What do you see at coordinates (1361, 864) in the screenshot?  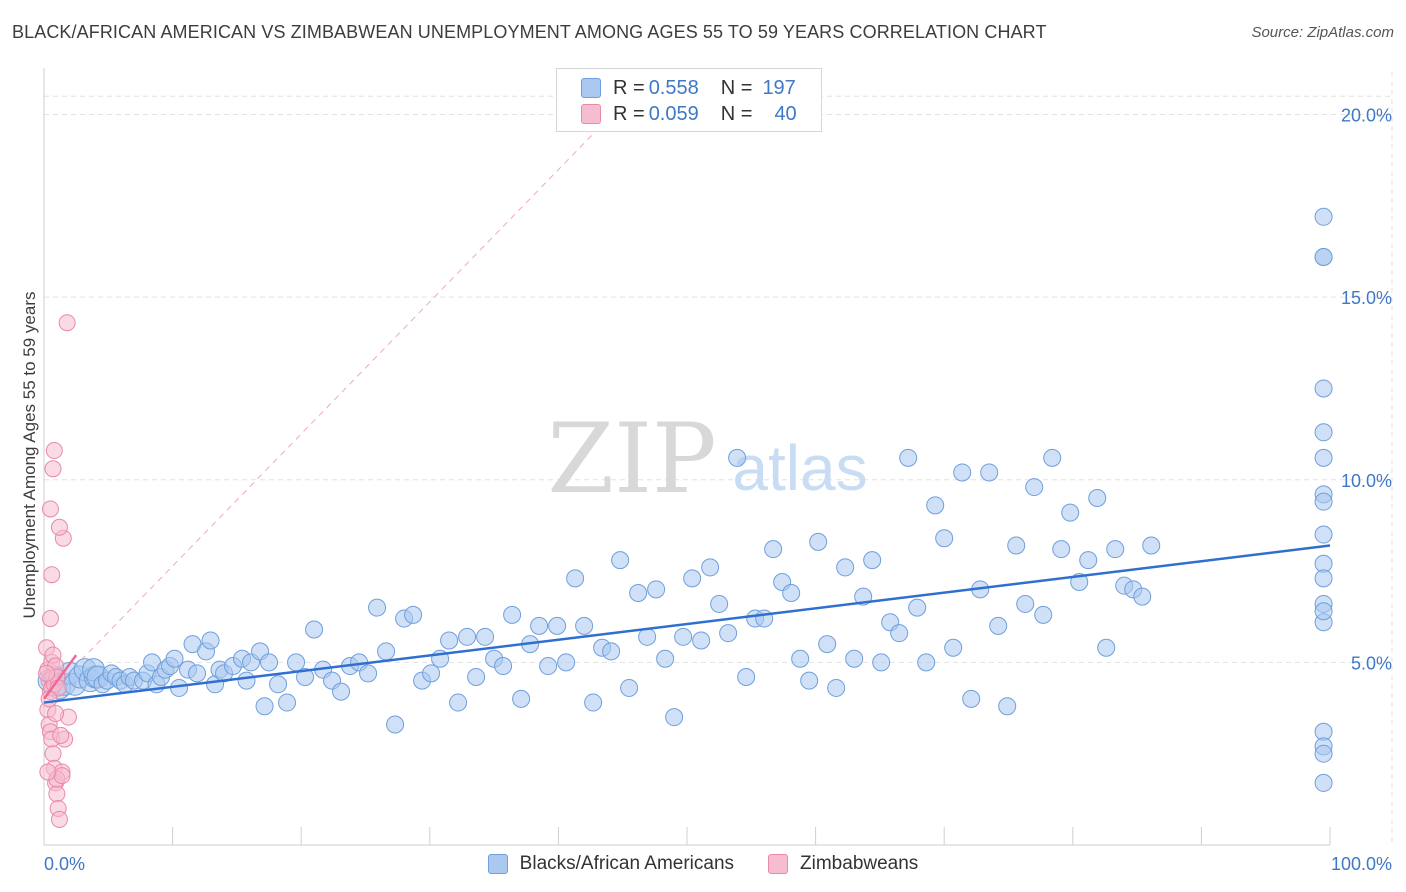 I see `x-tick-label: 100.0%` at bounding box center [1361, 864].